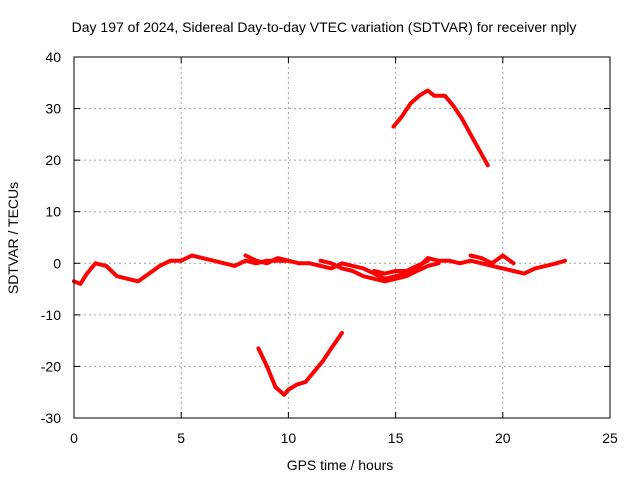  Describe the element at coordinates (53, 160) in the screenshot. I see `y-tick-label: 20` at that location.